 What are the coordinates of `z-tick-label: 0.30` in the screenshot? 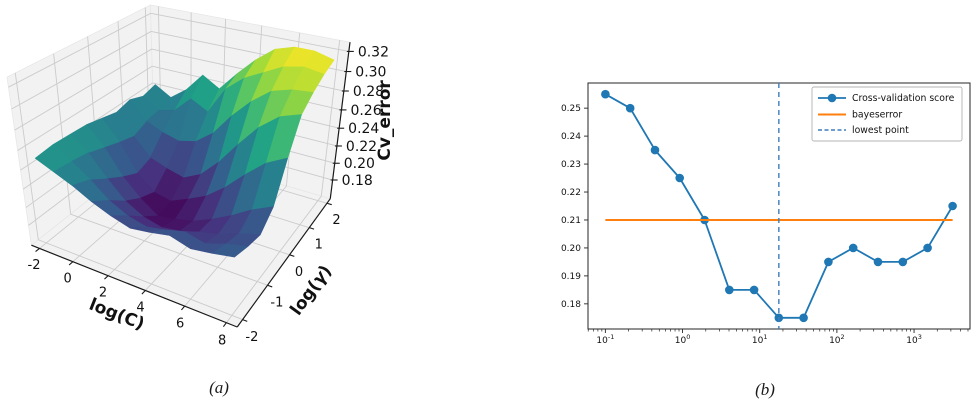 It's located at (370, 73).